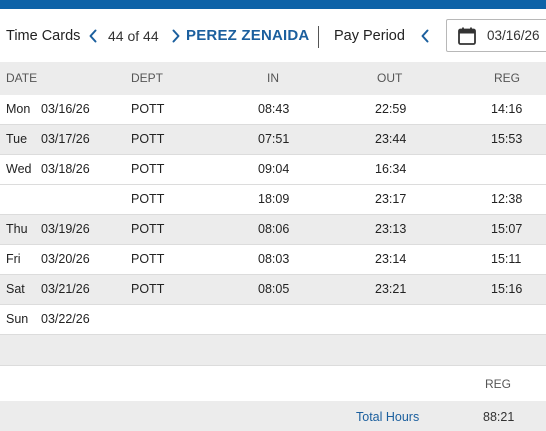 The width and height of the screenshot is (546, 431). Describe the element at coordinates (391, 169) in the screenshot. I see `out-cell: 16:34` at that location.